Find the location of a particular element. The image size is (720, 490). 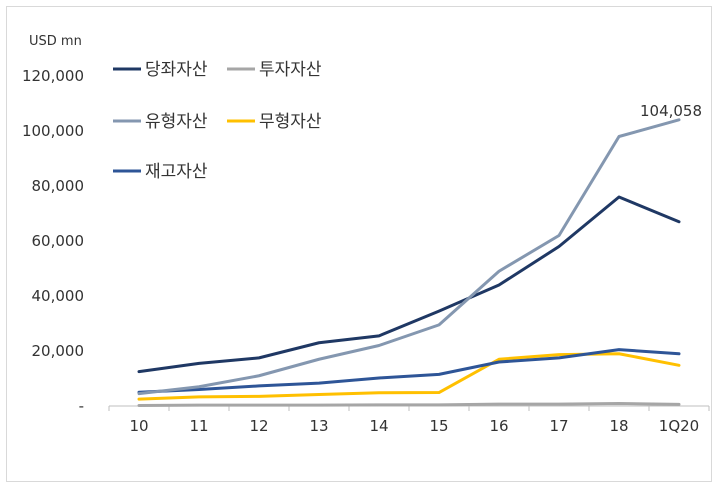

x-tick-label: 10 is located at coordinates (138, 426).